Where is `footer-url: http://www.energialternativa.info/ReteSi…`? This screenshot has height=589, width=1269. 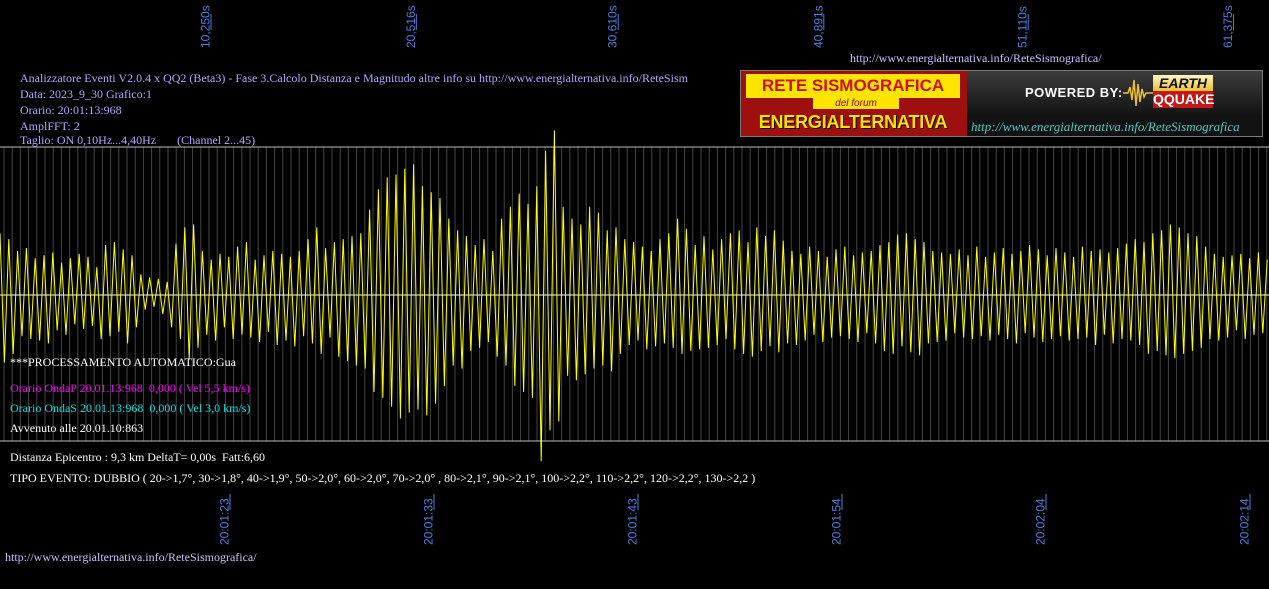 footer-url: http://www.energialternativa.info/ReteSi… is located at coordinates (131, 557).